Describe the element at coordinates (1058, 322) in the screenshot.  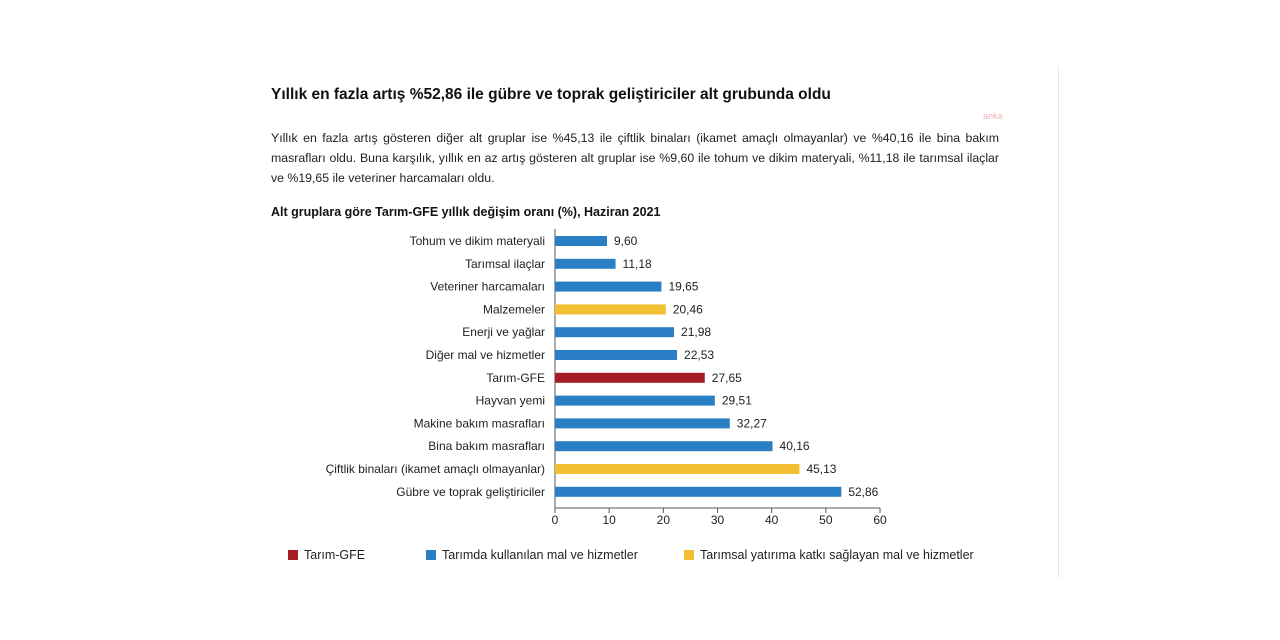
I see `page-divider` at that location.